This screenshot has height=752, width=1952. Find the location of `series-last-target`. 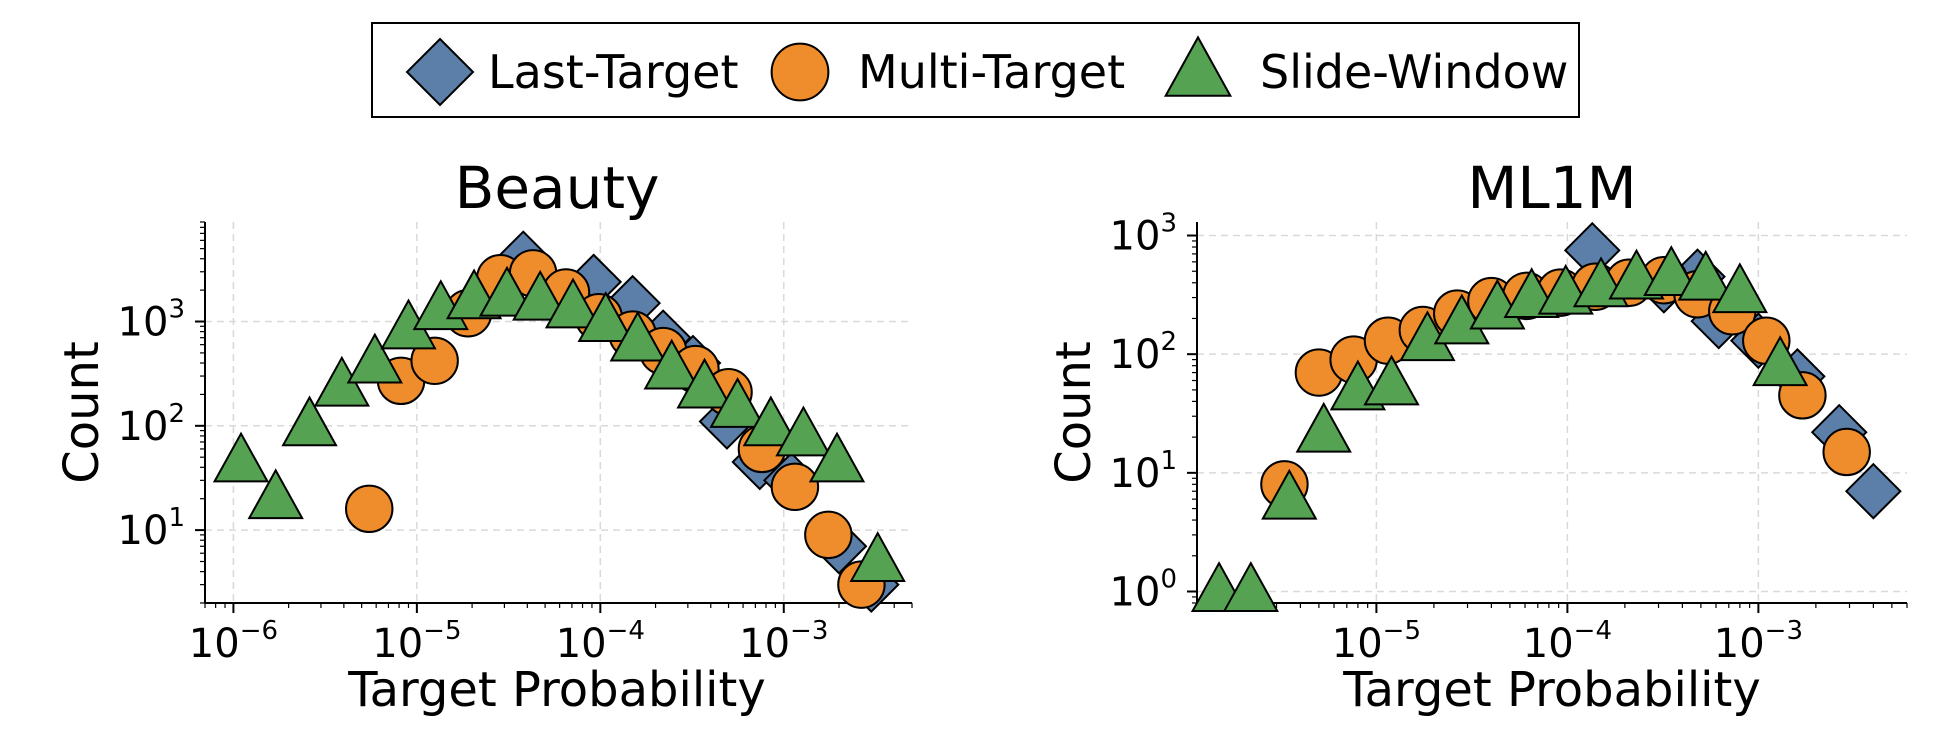

series-last-target is located at coordinates (697, 422).